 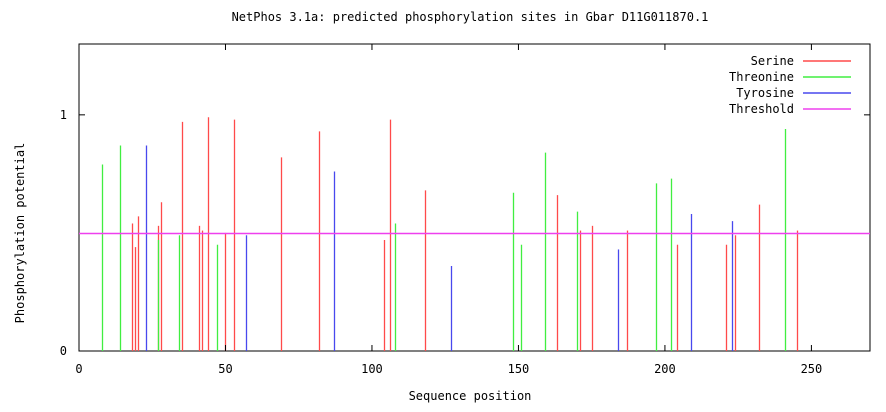 What do you see at coordinates (812, 369) in the screenshot?
I see `x-tick-label: 250` at bounding box center [812, 369].